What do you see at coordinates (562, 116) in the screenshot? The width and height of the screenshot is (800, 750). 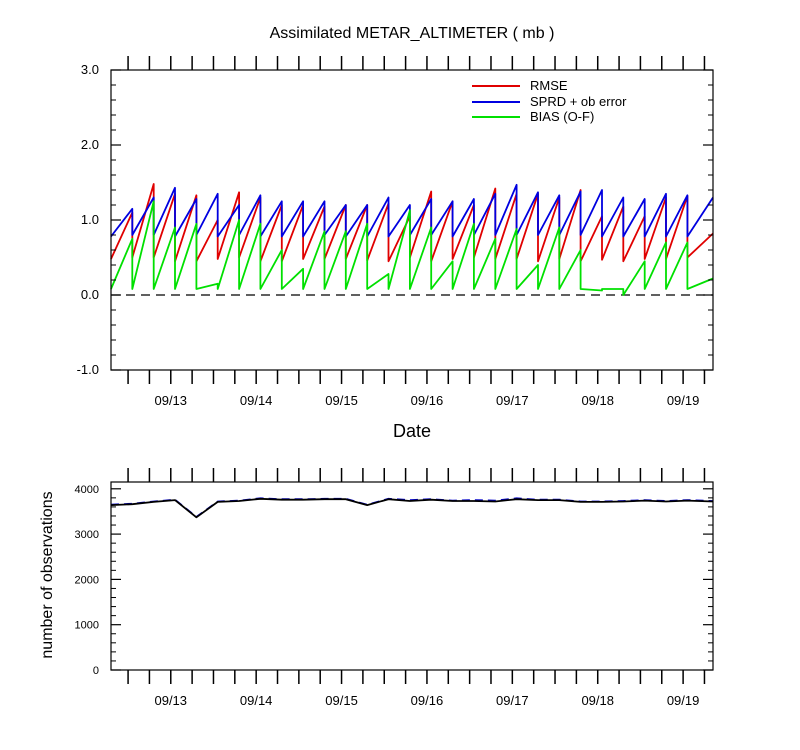 I see `legend-label-bias: BIAS (O-F)` at bounding box center [562, 116].